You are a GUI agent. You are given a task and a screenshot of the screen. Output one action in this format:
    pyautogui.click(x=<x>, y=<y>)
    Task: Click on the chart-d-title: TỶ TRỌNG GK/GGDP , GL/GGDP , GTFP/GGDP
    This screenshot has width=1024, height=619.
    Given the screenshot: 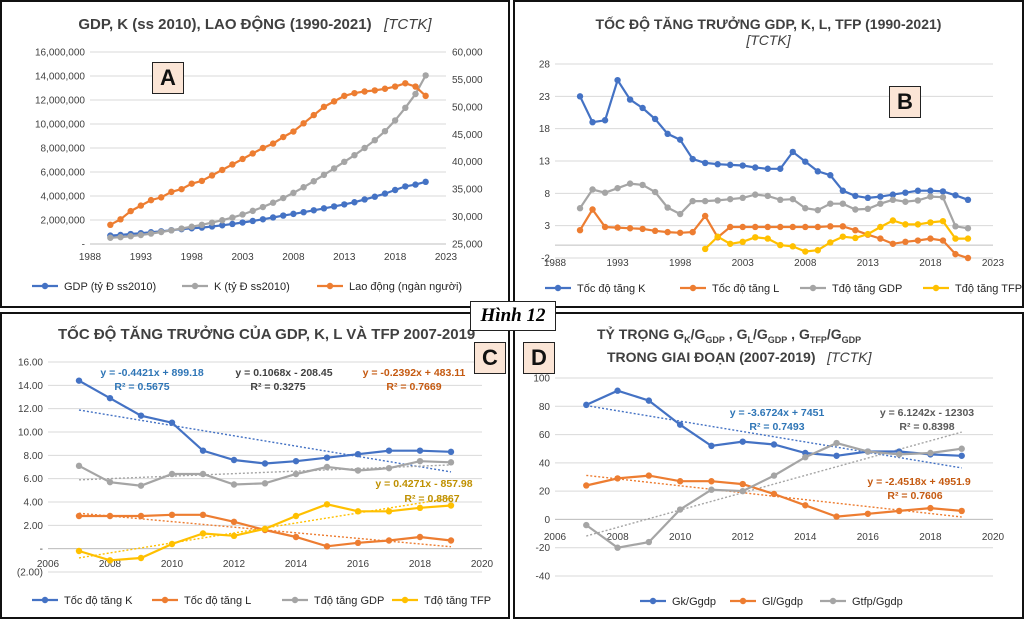 What is the action you would take?
    pyautogui.click(x=729, y=335)
    